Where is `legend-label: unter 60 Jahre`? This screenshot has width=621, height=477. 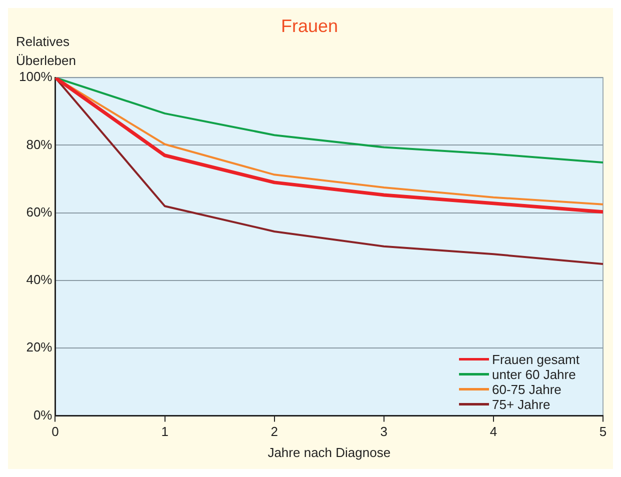
legend-label: unter 60 Jahre is located at coordinates (534, 374).